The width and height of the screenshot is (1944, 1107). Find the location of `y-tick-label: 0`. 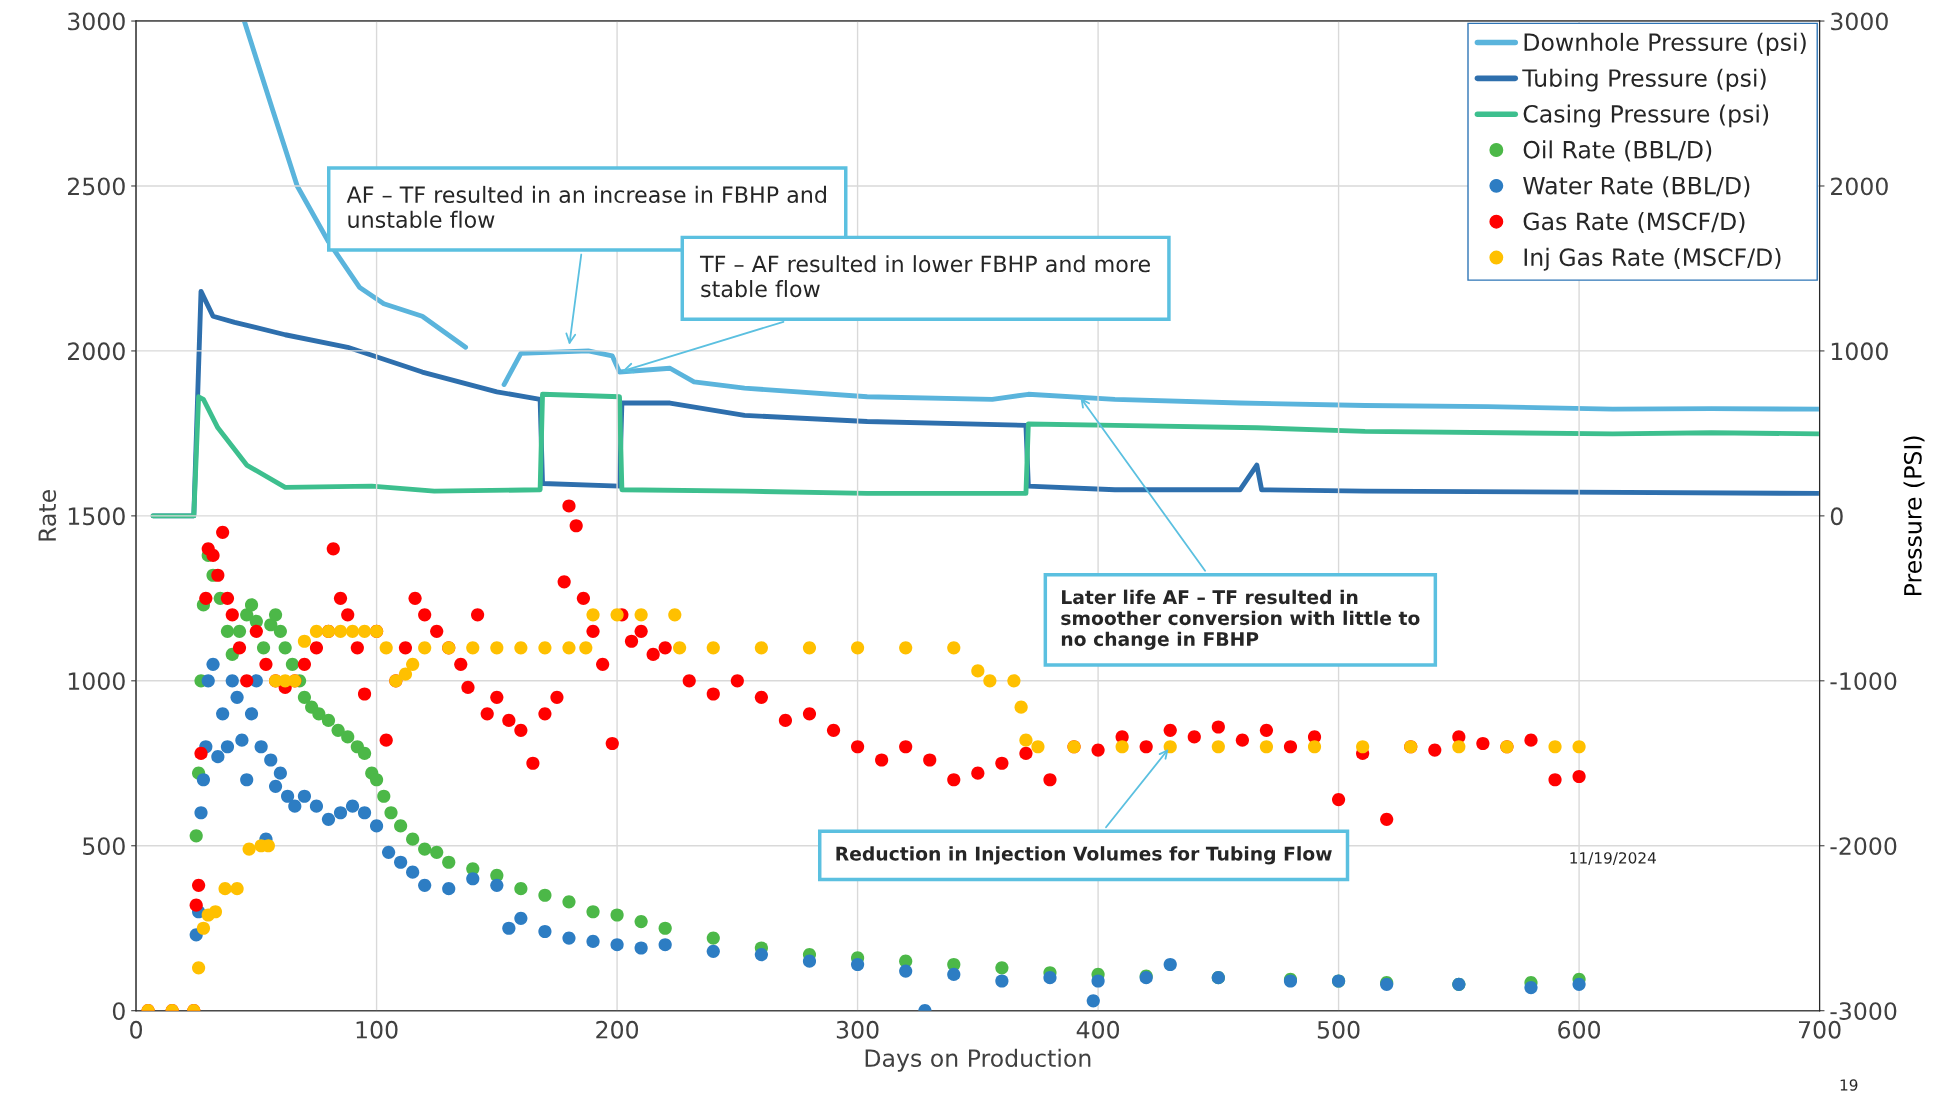

y-tick-label: 0 is located at coordinates (118, 1011).